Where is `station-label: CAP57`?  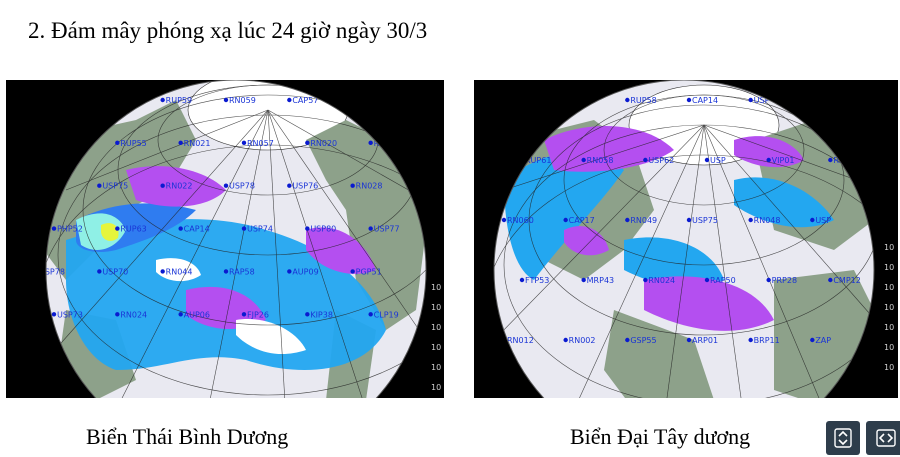
station-label: CAP57 is located at coordinates (305, 100).